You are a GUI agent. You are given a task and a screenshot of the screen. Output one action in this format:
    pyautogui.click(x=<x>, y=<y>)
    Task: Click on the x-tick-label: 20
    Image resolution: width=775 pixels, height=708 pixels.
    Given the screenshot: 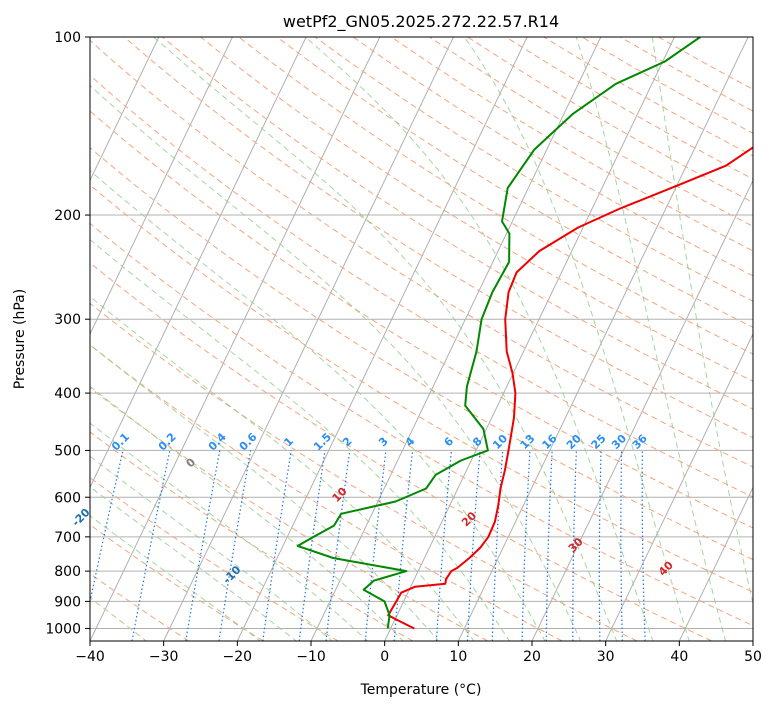 What is the action you would take?
    pyautogui.click(x=532, y=657)
    